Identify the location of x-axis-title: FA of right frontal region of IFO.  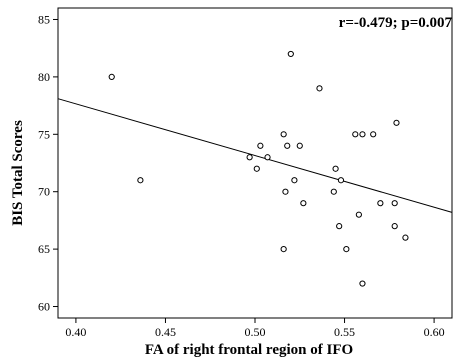
(249, 350).